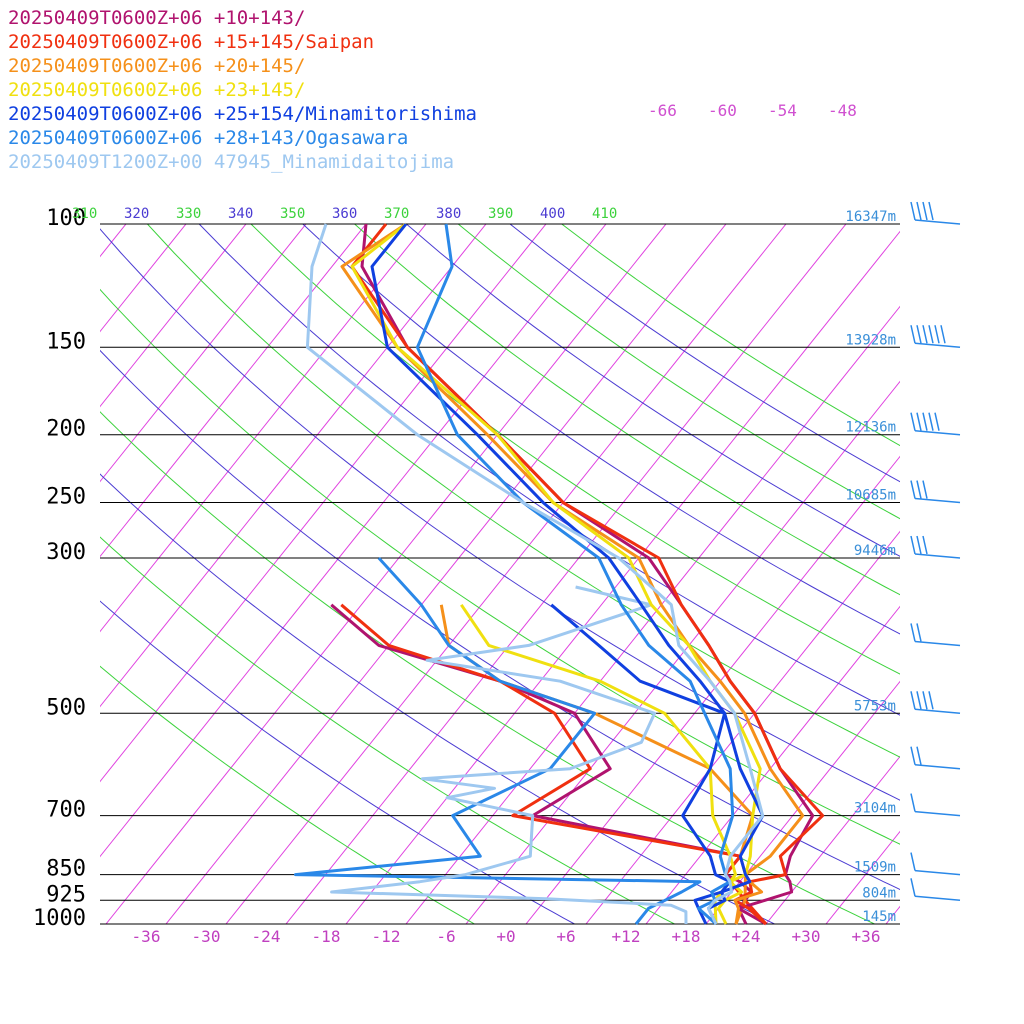 The image size is (1024, 1024). What do you see at coordinates (498, 740) in the screenshot?
I see `dewpoint-profile` at bounding box center [498, 740].